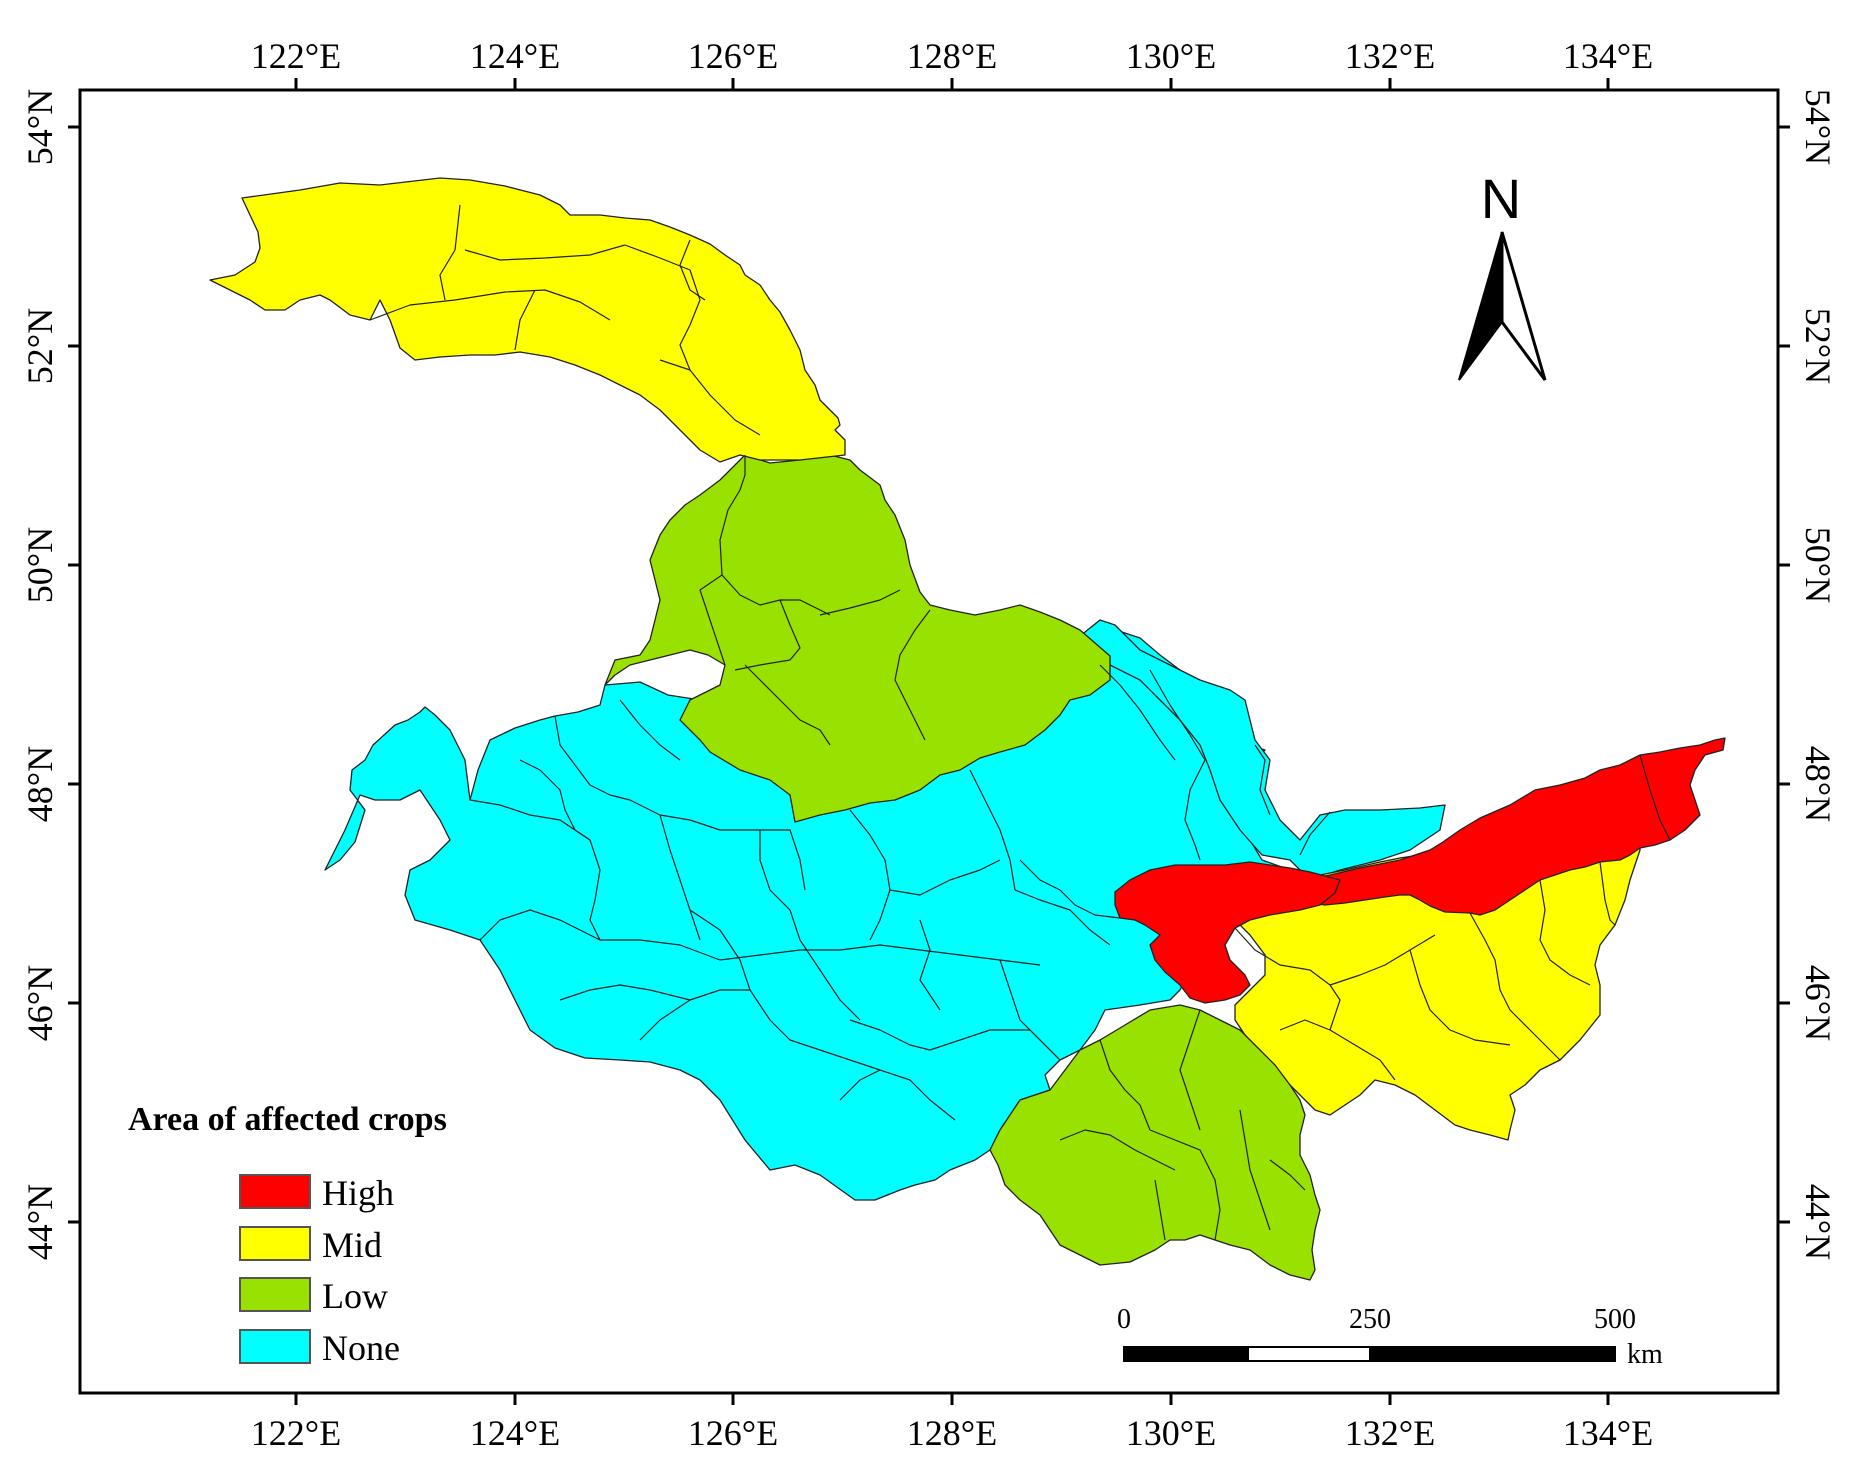 This screenshot has width=1855, height=1480. What do you see at coordinates (1155, 1142) in the screenshot?
I see `region-low-south` at bounding box center [1155, 1142].